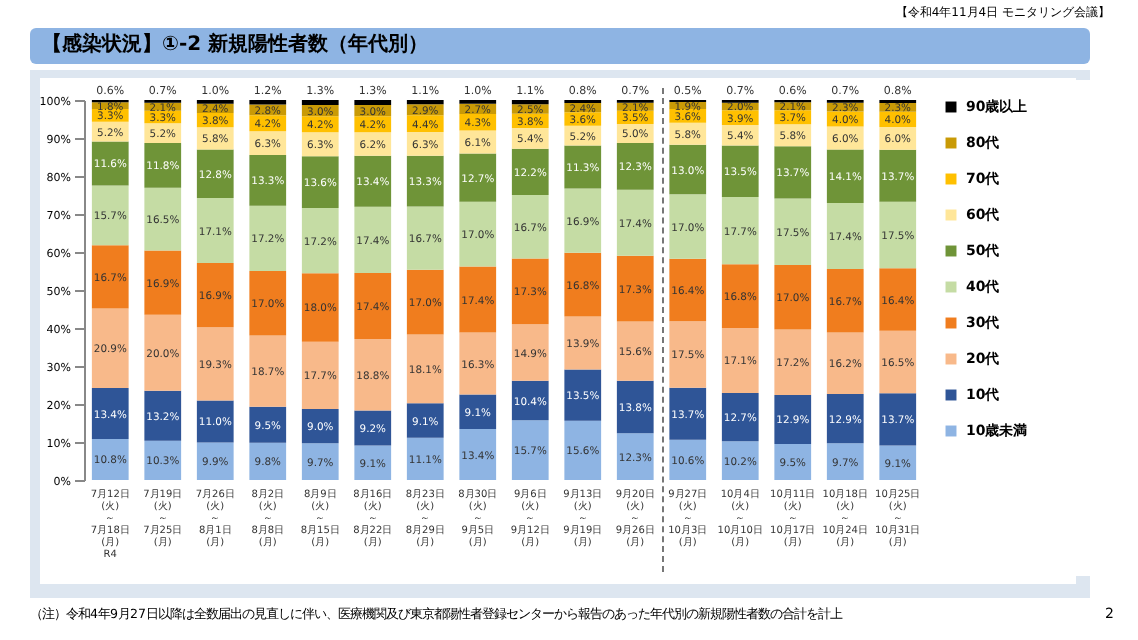  Describe the element at coordinates (560, 46) in the screenshot. I see `chart-title: 【感染状況】①-2 新規陽性者数（年代別）` at that location.